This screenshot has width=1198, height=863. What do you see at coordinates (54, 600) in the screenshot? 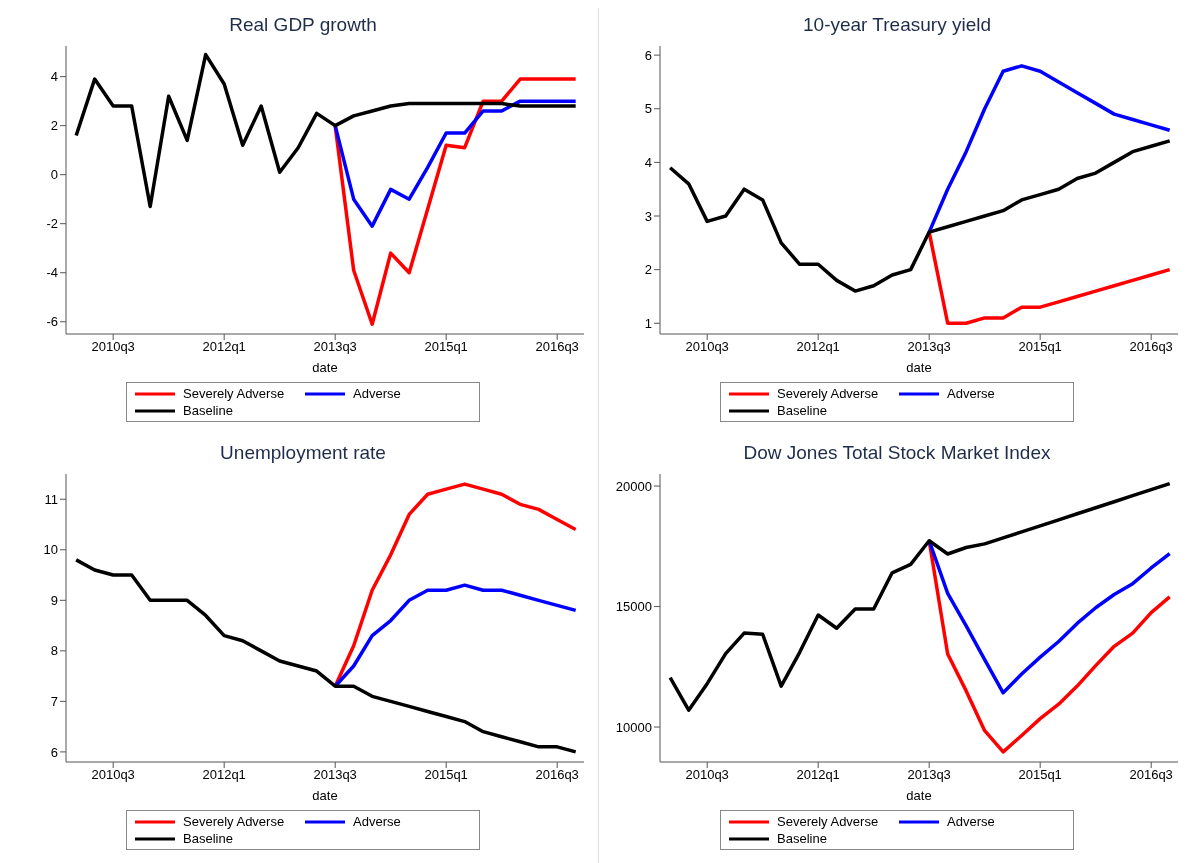
I see `y-tick-label: 9` at bounding box center [54, 600].